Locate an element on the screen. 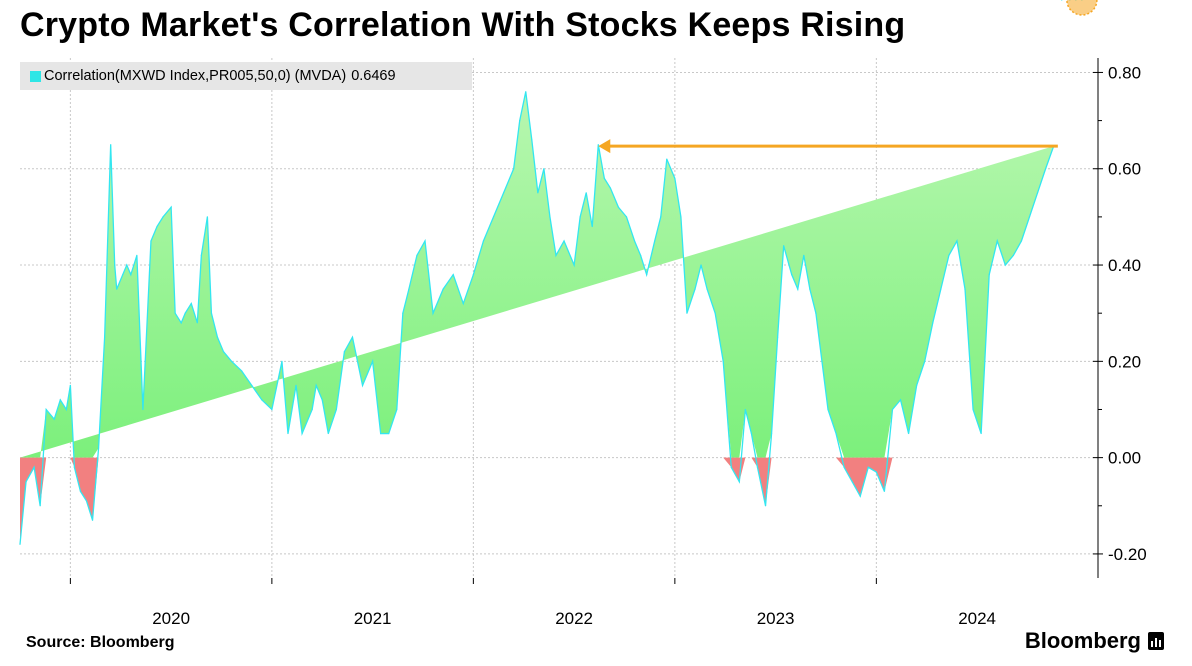 Image resolution: width=1192 pixels, height=666 pixels. x-tick-label: 2020 is located at coordinates (171, 618).